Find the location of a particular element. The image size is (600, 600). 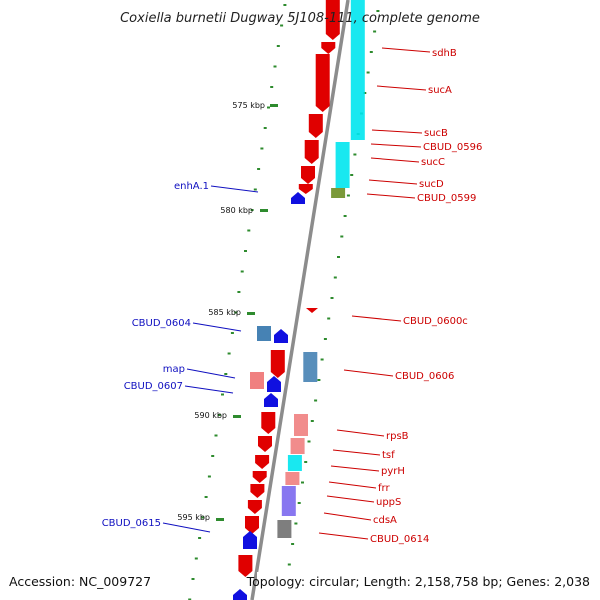

gene-label-CBUD-0600c: CBUD_0600c is located at coordinates (435, 321).